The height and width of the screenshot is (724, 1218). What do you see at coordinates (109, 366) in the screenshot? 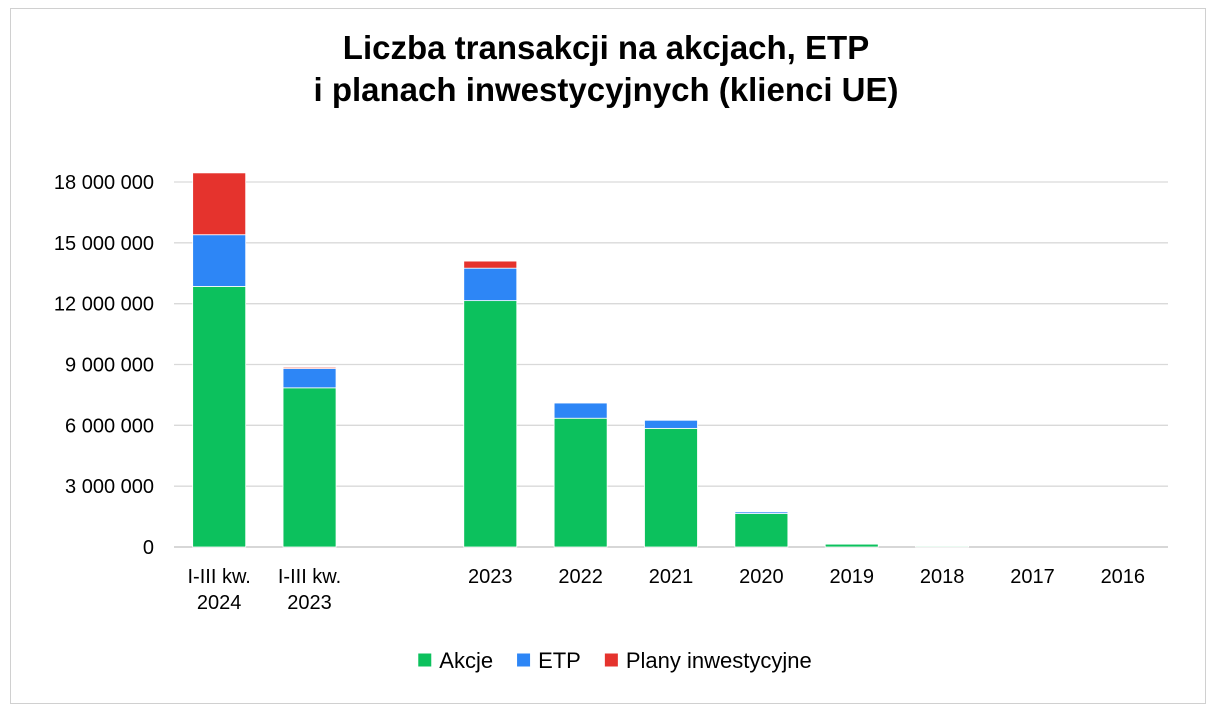
I see `y-tick-label: 9 000 000` at bounding box center [109, 366].